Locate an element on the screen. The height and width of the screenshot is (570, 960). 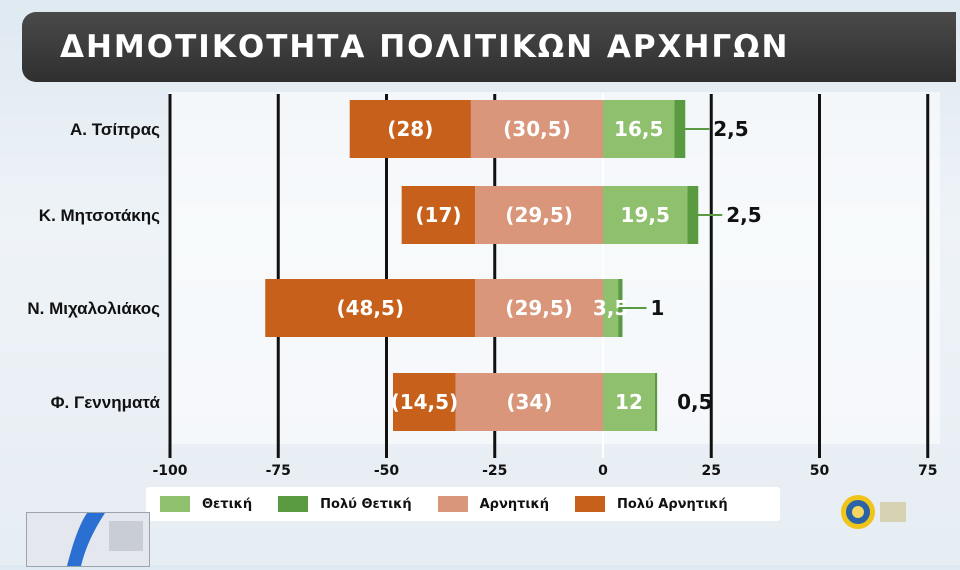
label-very-negative: (28) is located at coordinates (410, 129).